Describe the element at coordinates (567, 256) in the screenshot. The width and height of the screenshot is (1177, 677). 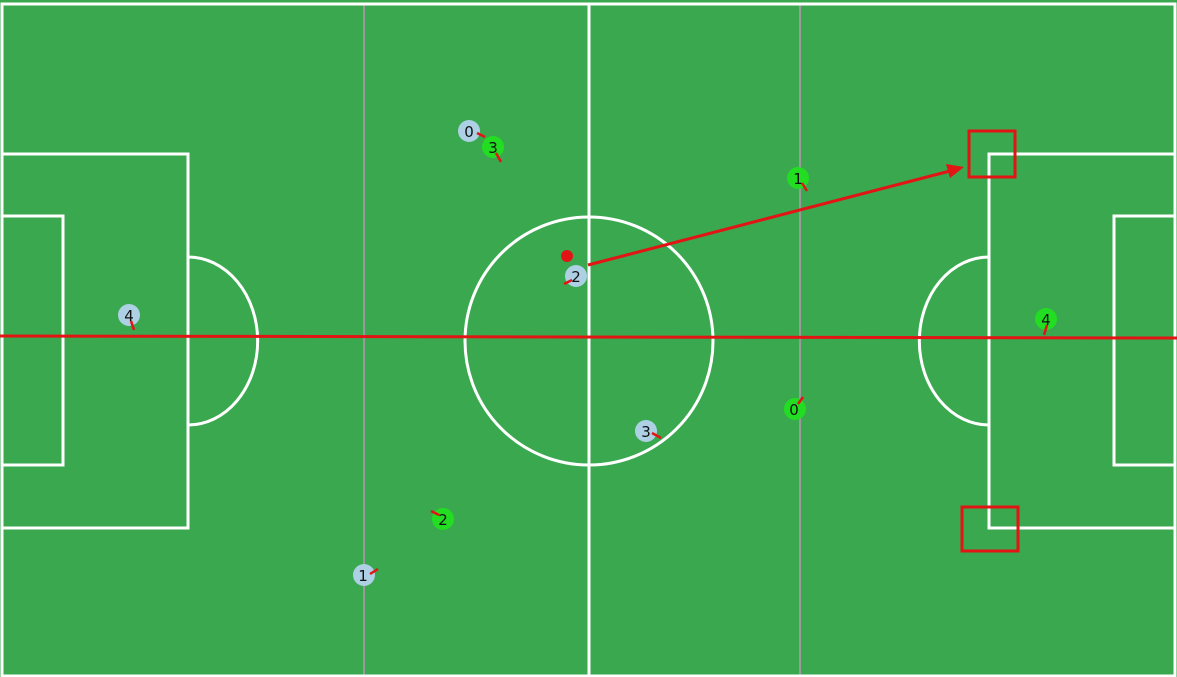
I see `ball-icon` at that location.